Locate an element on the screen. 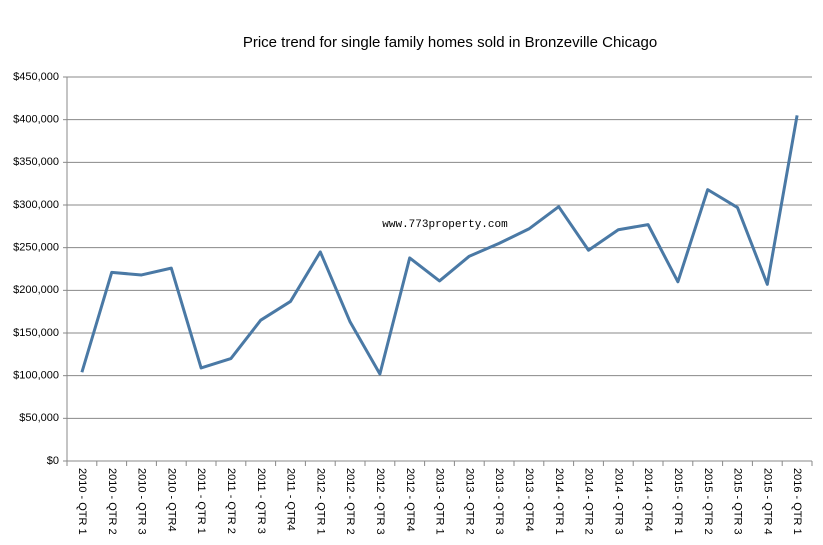  annotation: www.773property.com is located at coordinates (445, 225).